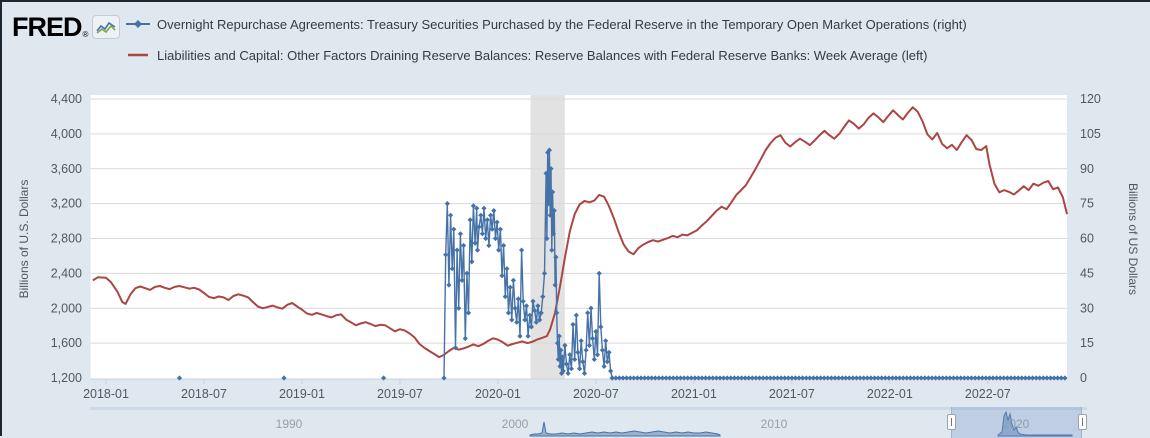 The image size is (1150, 438). Describe the element at coordinates (66, 169) in the screenshot. I see `left-axis-tick-label: 3,600` at that location.